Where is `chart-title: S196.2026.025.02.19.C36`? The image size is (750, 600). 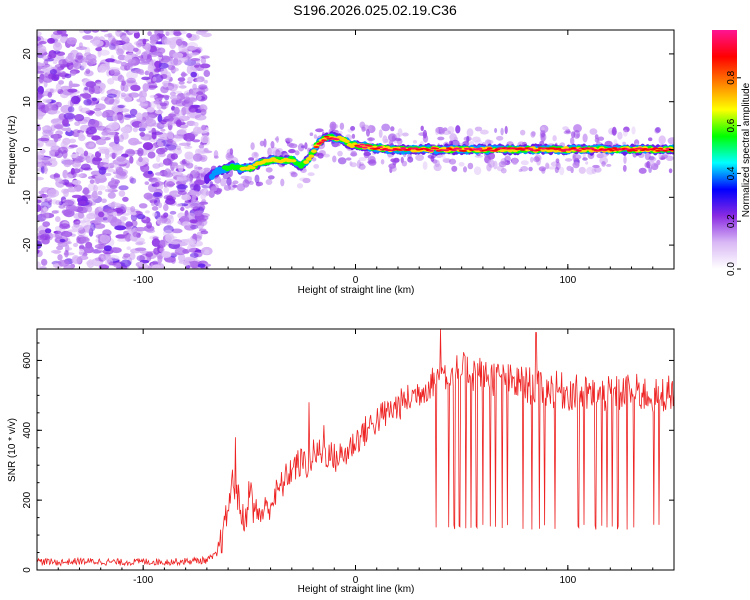
chart-title: S196.2026.025.02.19.C36 is located at coordinates (375, 10).